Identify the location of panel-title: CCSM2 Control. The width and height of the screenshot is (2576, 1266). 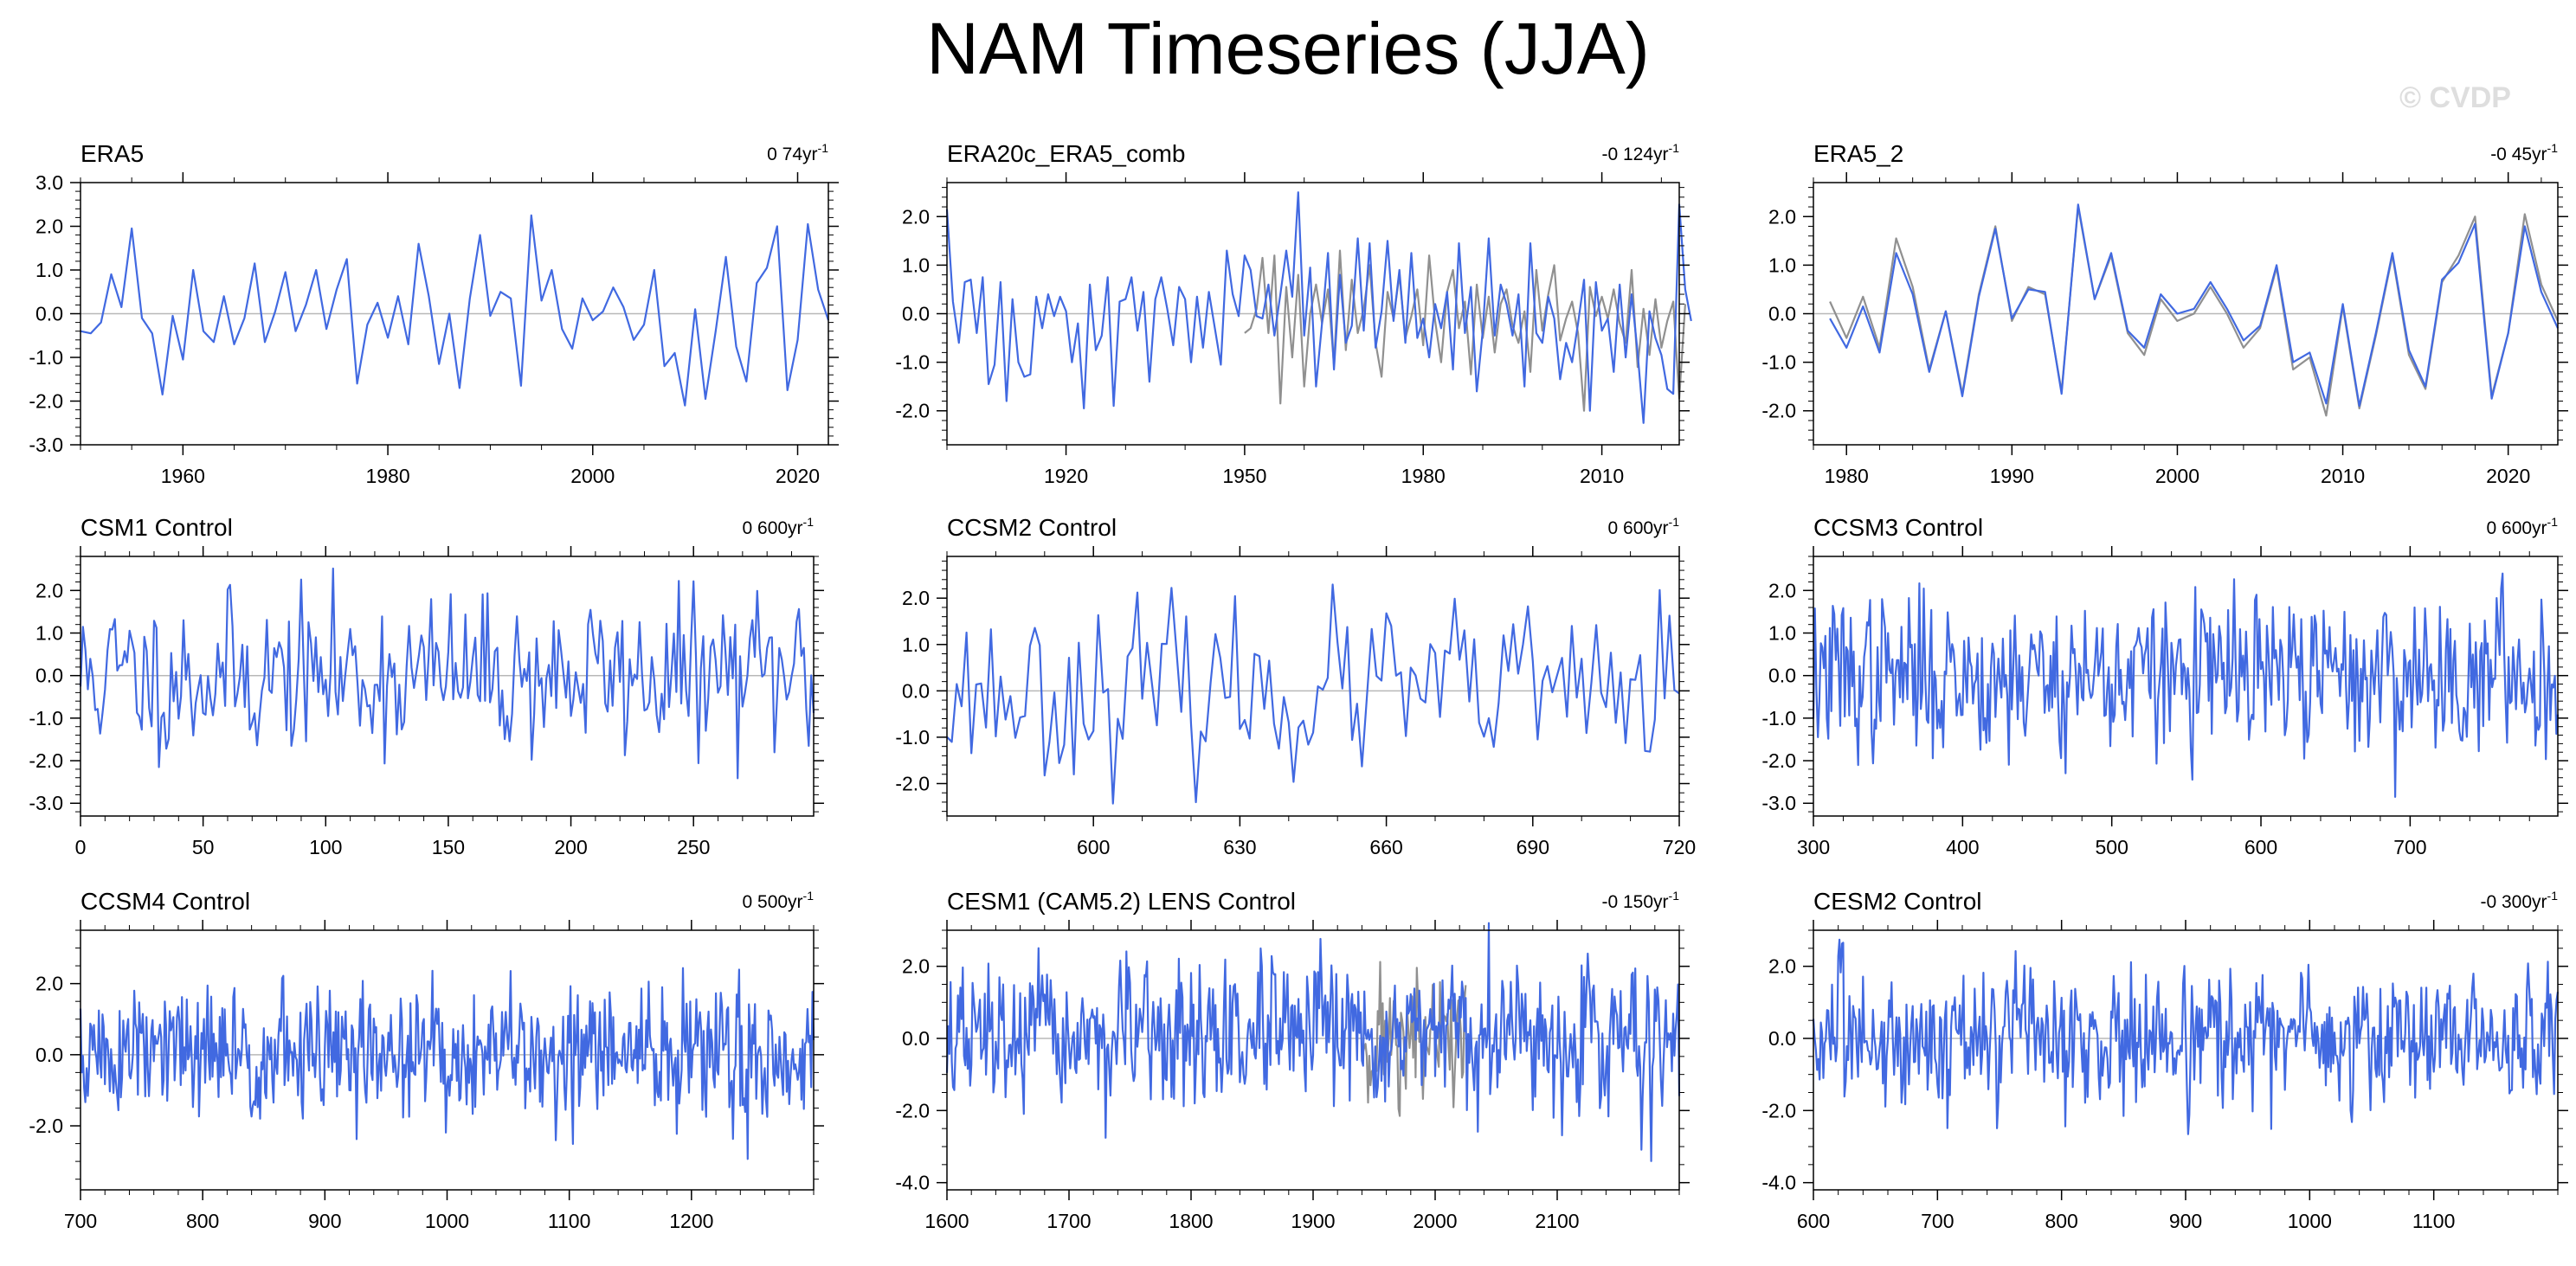
(1032, 527).